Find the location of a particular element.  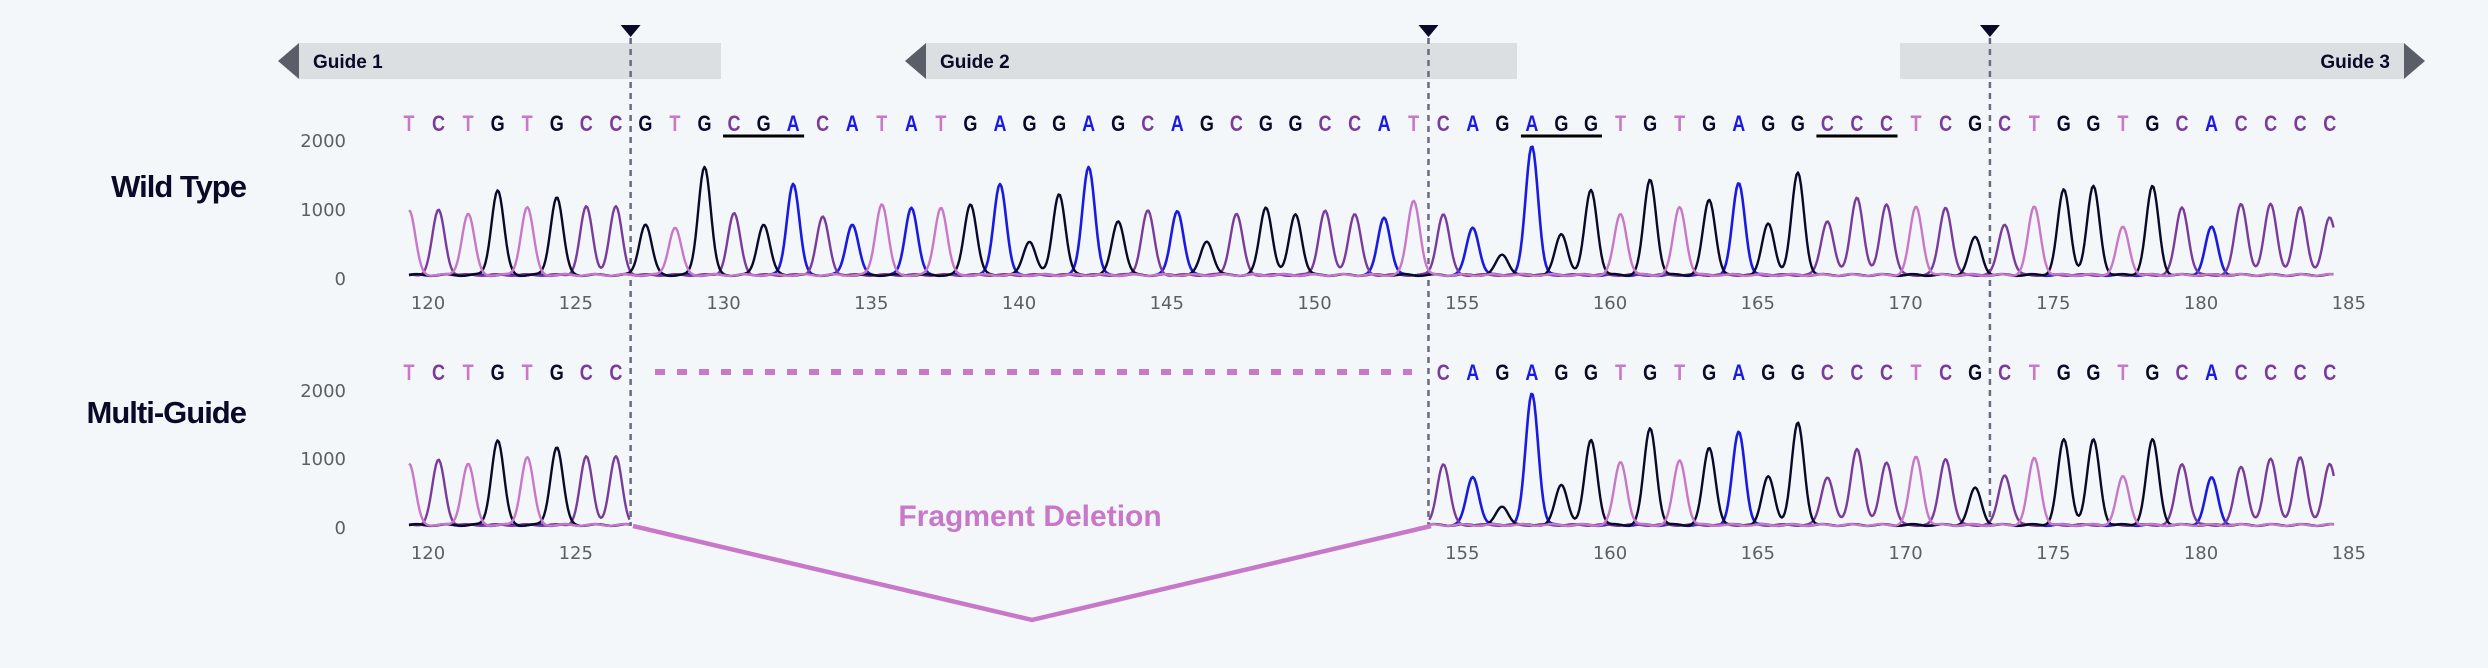

guide-label: Guide 3 is located at coordinates (2355, 62).